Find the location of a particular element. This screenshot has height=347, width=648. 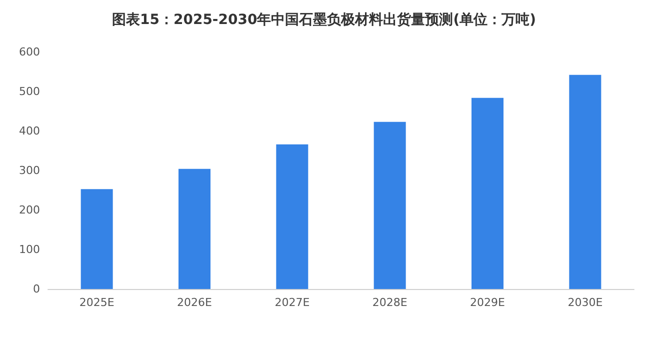

y-tick-label: 0 is located at coordinates (36, 289).